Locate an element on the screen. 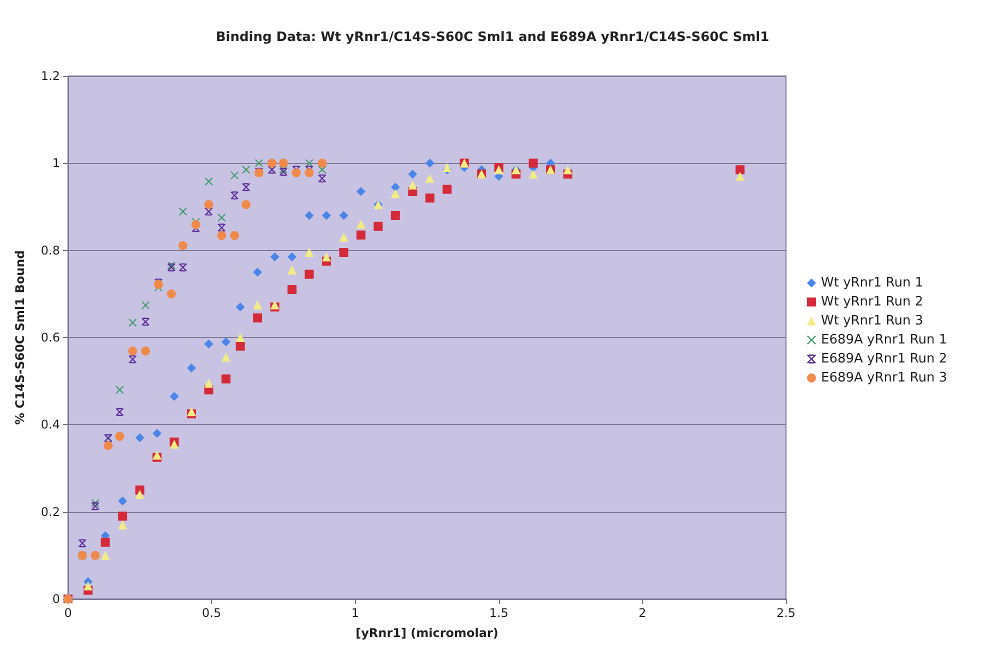 This screenshot has height=661, width=985. legend-label: Wt yRnr1 Run 2 is located at coordinates (872, 302).